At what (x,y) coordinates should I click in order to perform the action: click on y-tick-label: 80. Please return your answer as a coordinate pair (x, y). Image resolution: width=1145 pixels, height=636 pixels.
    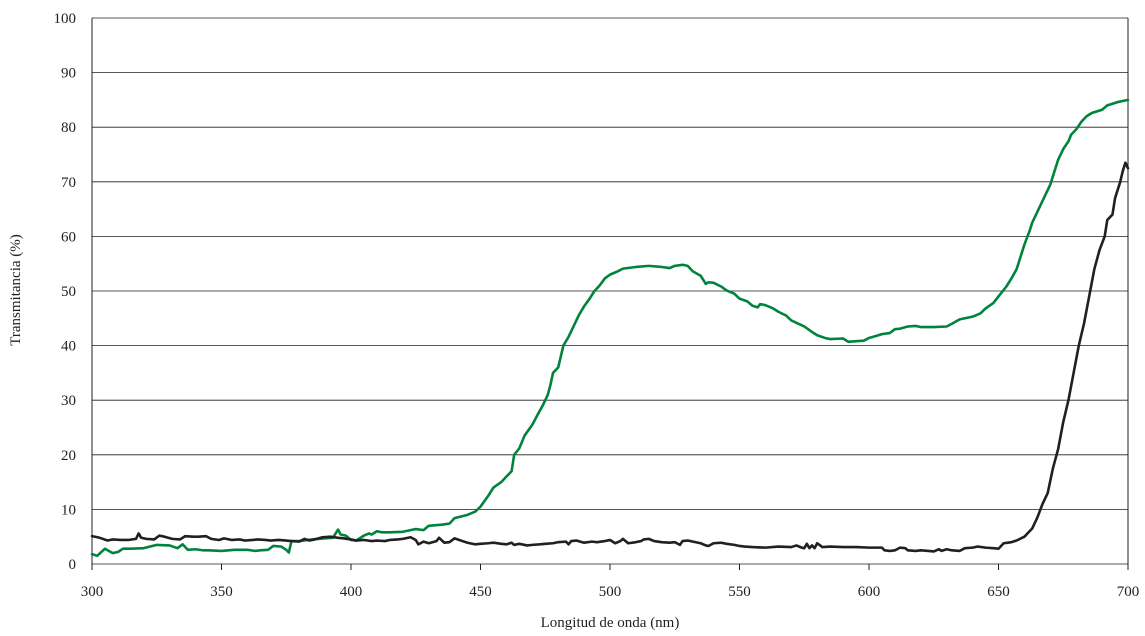
    Looking at the image, I should click on (68, 128).